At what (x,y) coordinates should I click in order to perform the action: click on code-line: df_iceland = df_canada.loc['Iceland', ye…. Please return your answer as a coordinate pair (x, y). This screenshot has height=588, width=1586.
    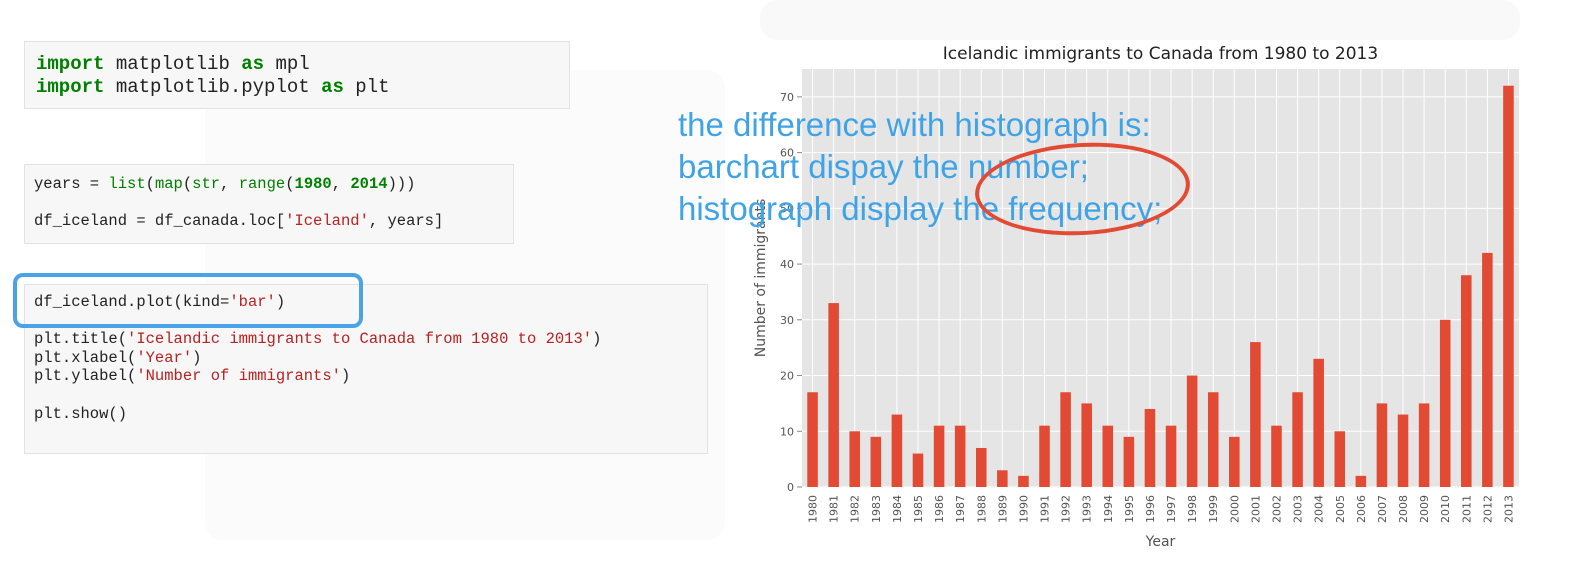
    Looking at the image, I should click on (273, 221).